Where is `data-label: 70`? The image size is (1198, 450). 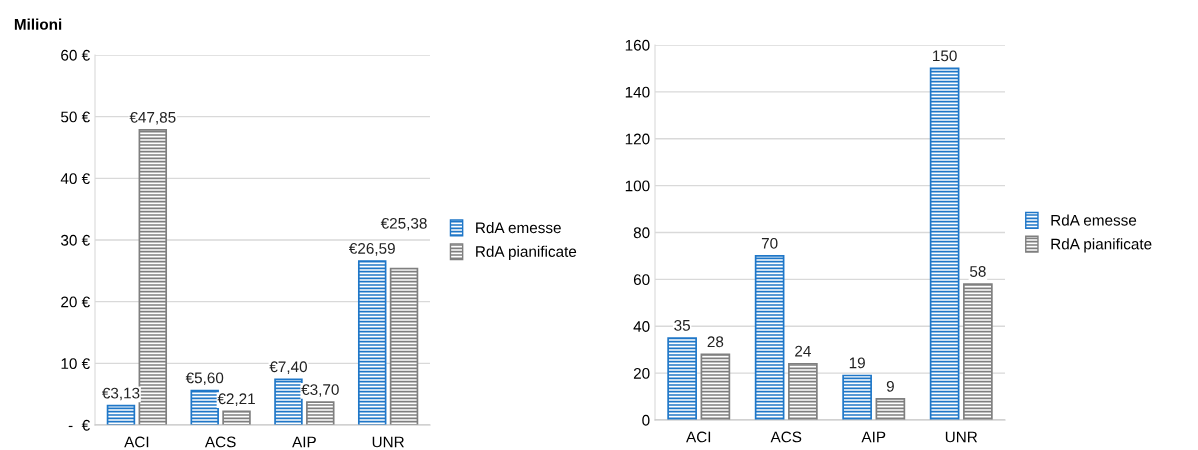
data-label: 70 is located at coordinates (769, 243).